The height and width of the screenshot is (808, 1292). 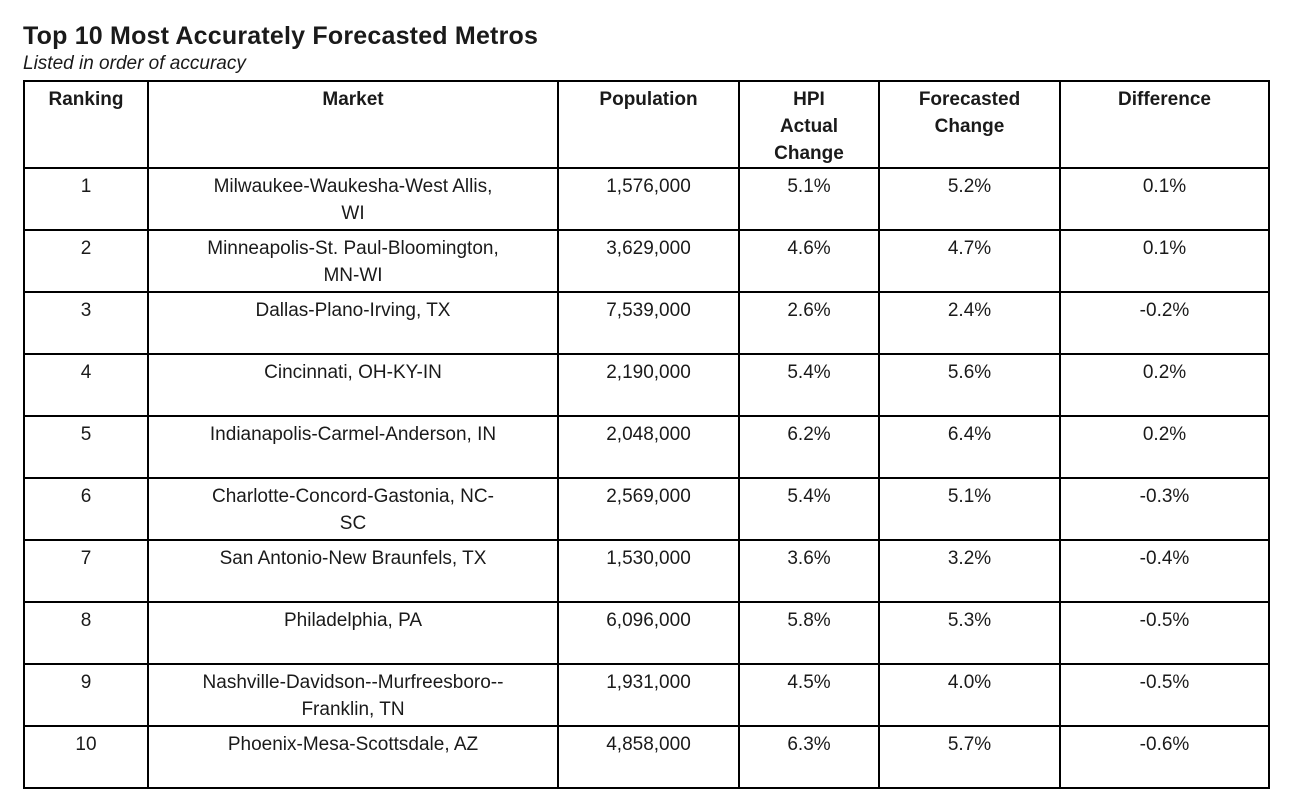 I want to click on column-header-population: Population, so click(x=648, y=124).